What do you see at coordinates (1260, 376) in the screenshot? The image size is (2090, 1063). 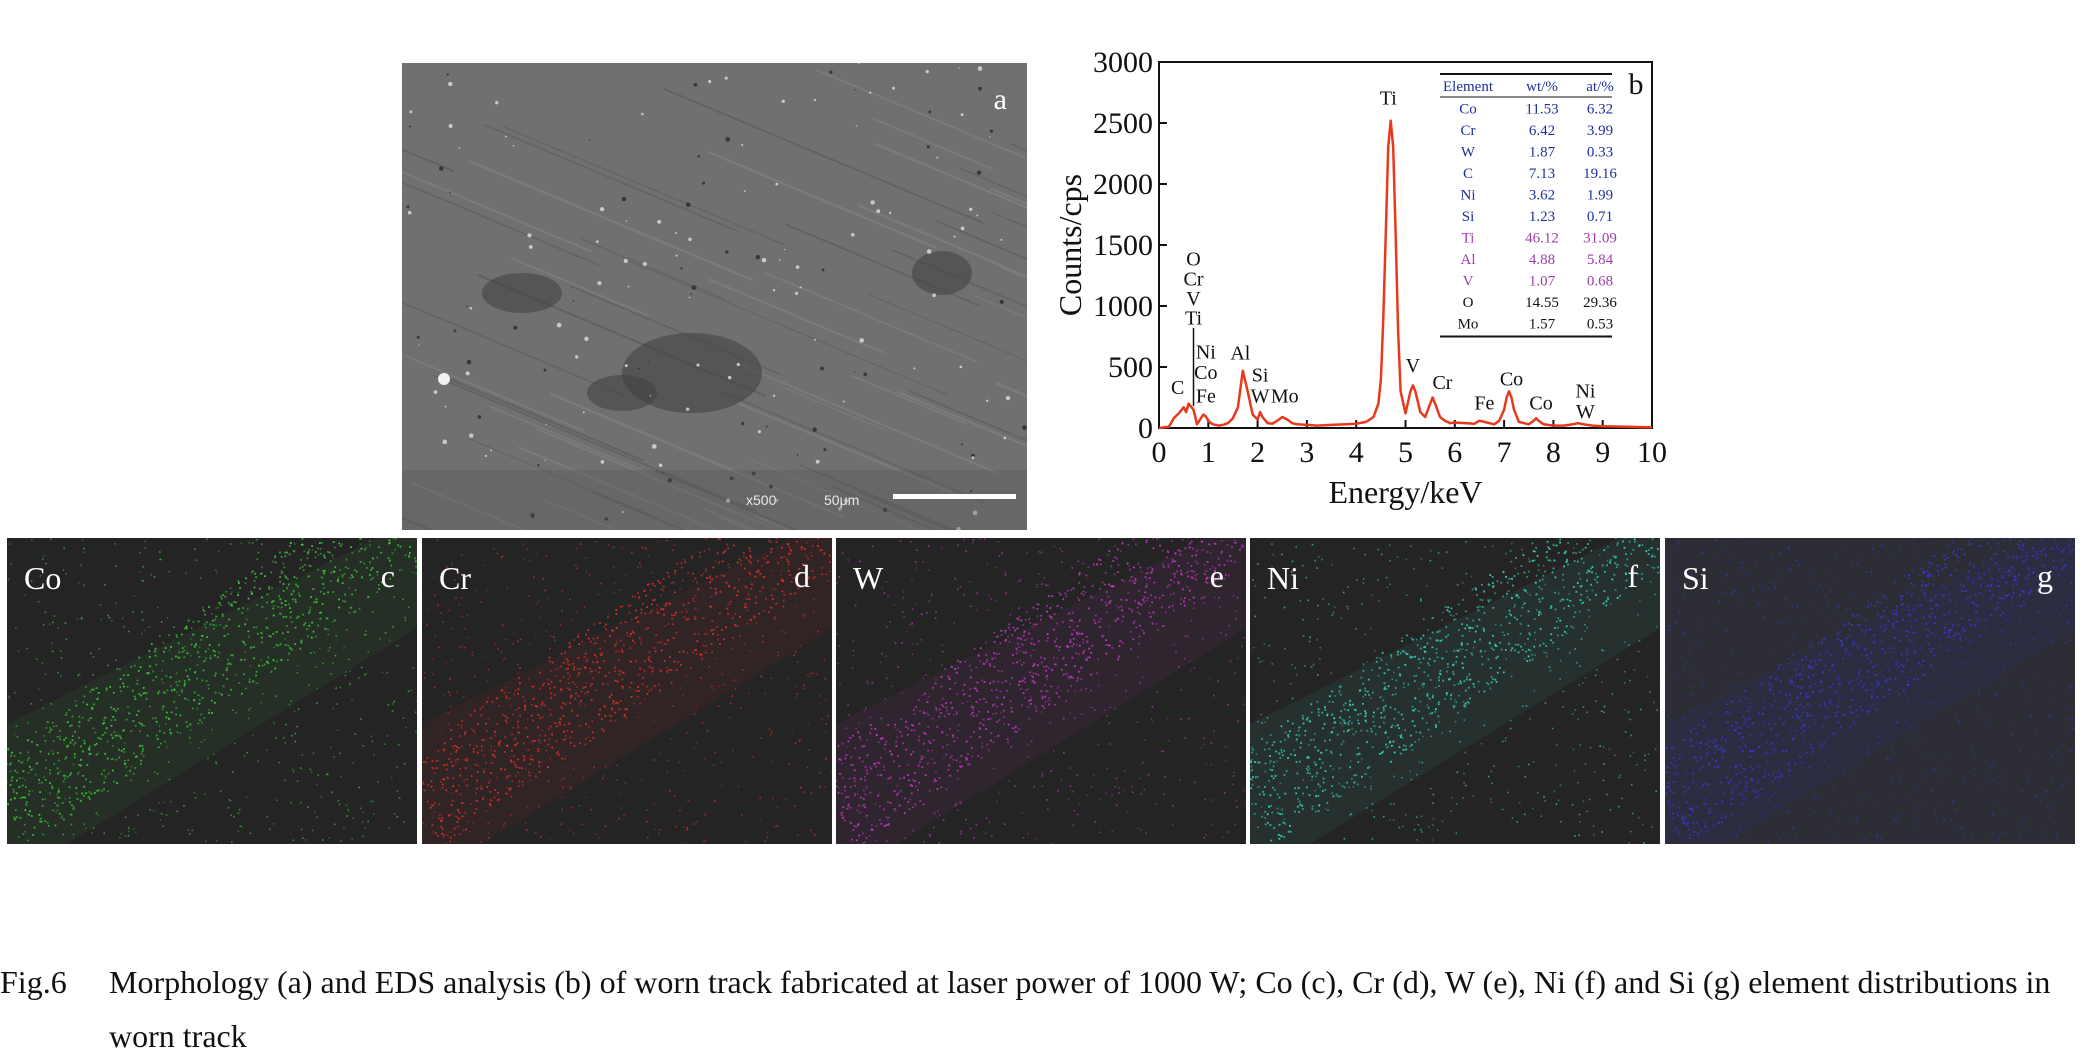 I see `peak-label: Si` at bounding box center [1260, 376].